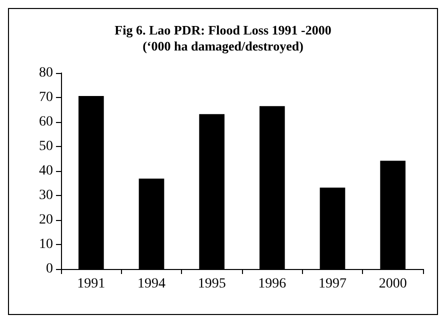  What do you see at coordinates (223, 38) in the screenshot?
I see `chart-title: Fig 6. Lao PDR: Flood Loss 1991 -2000 (‘000 ha damaged/destroyed)` at bounding box center [223, 38].